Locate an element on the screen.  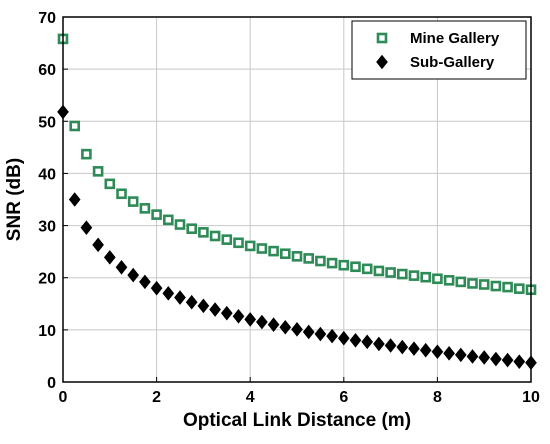
y-axis-label: SNR (dB) is located at coordinates (14, 199).